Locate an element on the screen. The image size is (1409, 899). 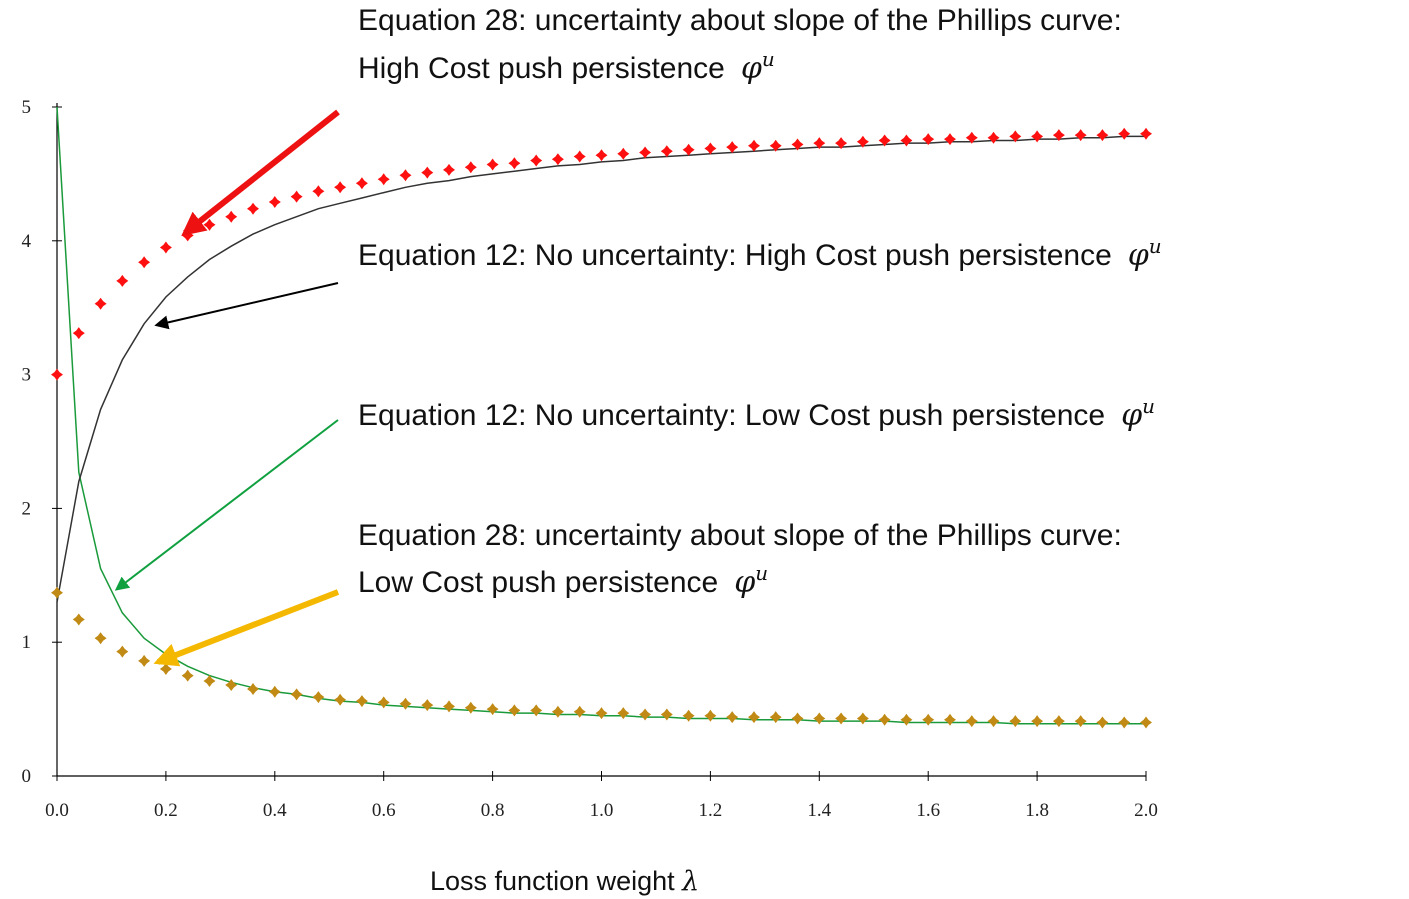
x-tick-label: 1.4 is located at coordinates (819, 810).